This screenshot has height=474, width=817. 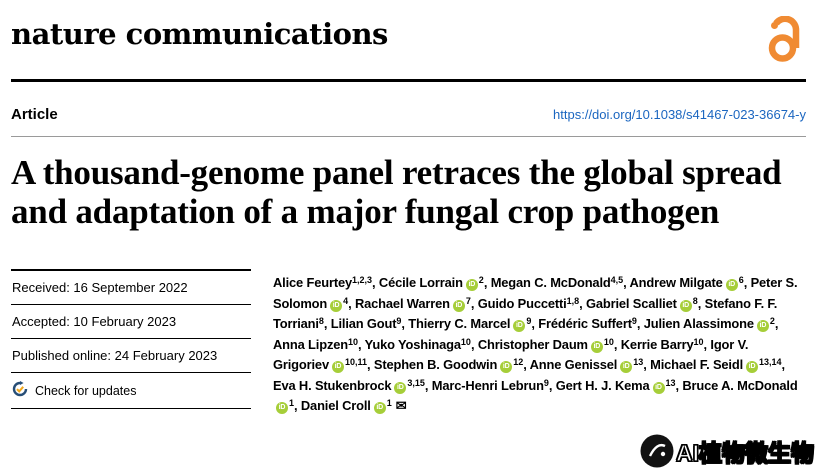 What do you see at coordinates (366, 323) in the screenshot?
I see `author: Lilian Gout9` at bounding box center [366, 323].